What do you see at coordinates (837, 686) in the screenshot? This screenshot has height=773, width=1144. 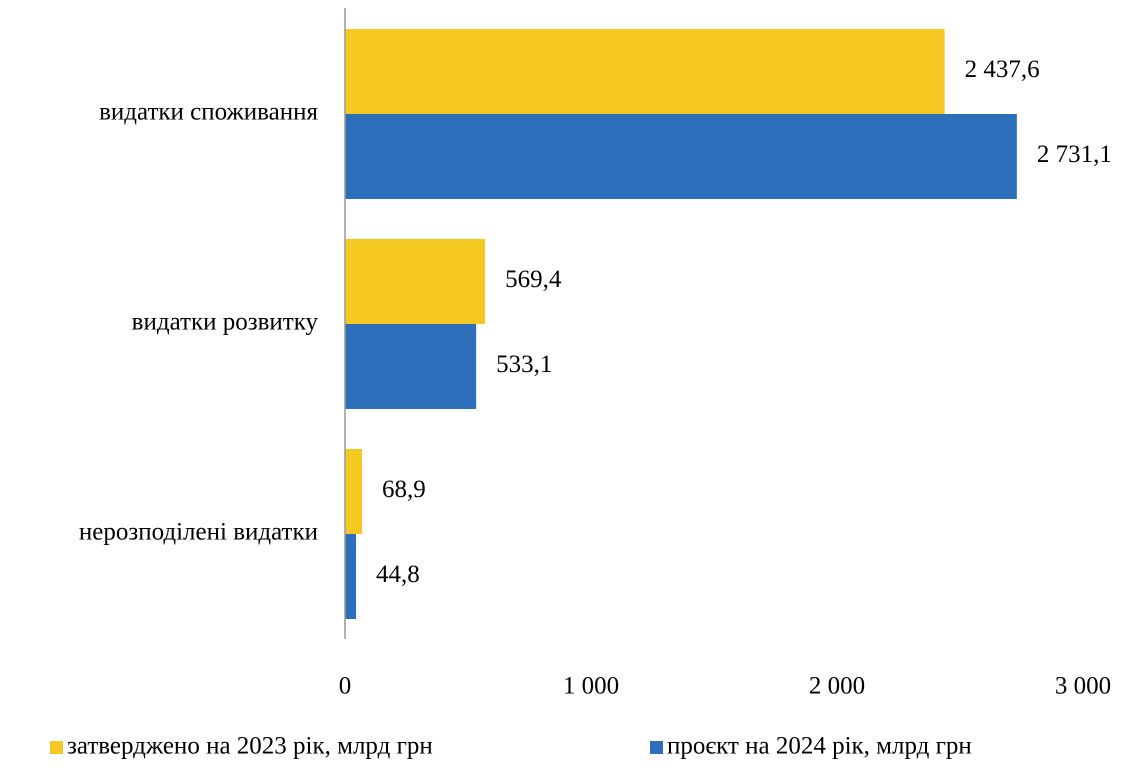 I see `x-tick-label: 2 000` at bounding box center [837, 686].